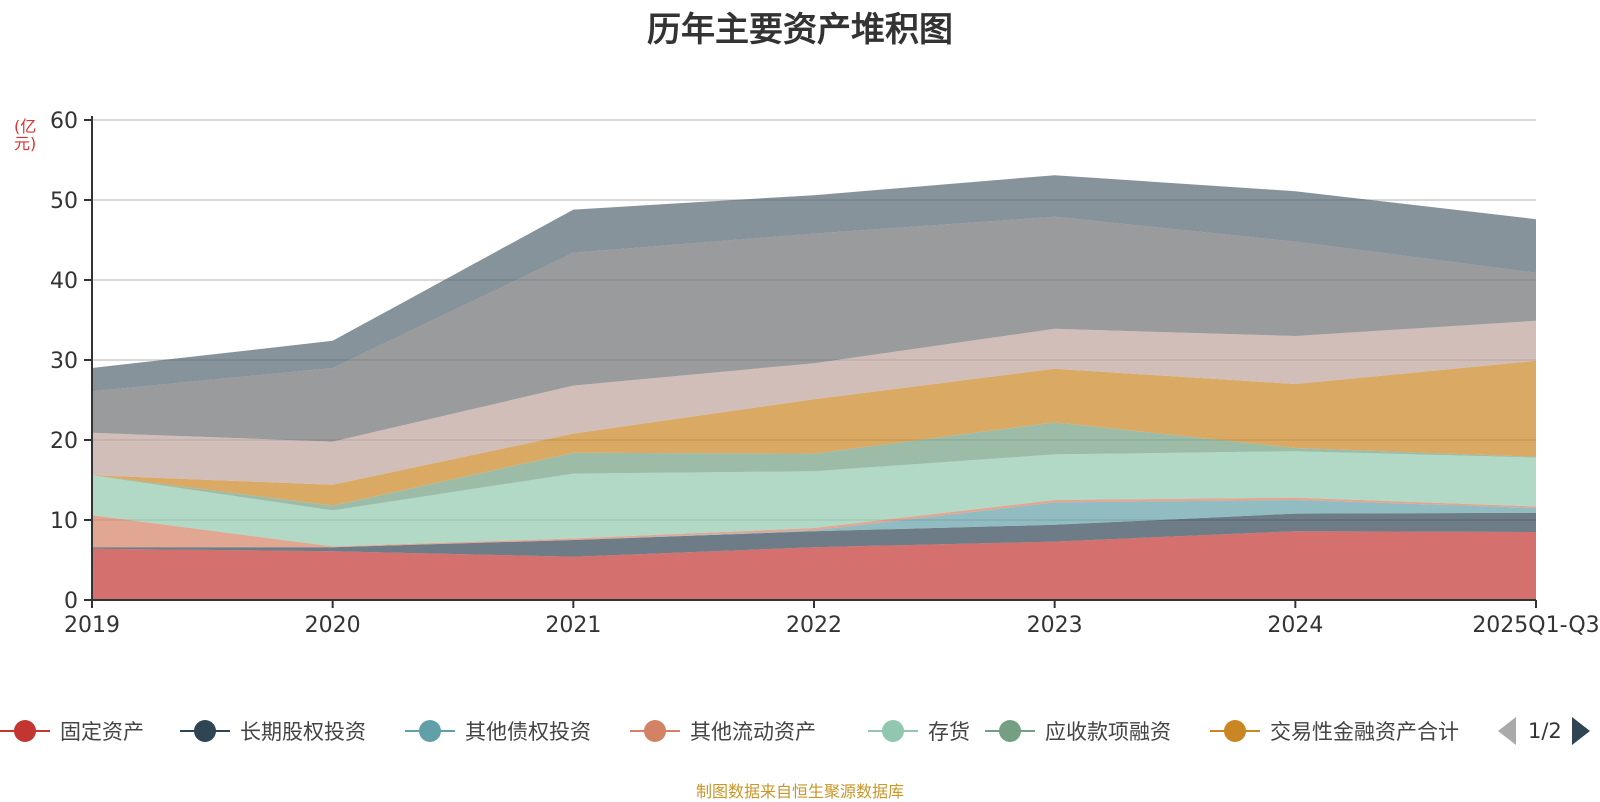 The image size is (1600, 802). I want to click on area-其他流动资产, so click(814, 522).